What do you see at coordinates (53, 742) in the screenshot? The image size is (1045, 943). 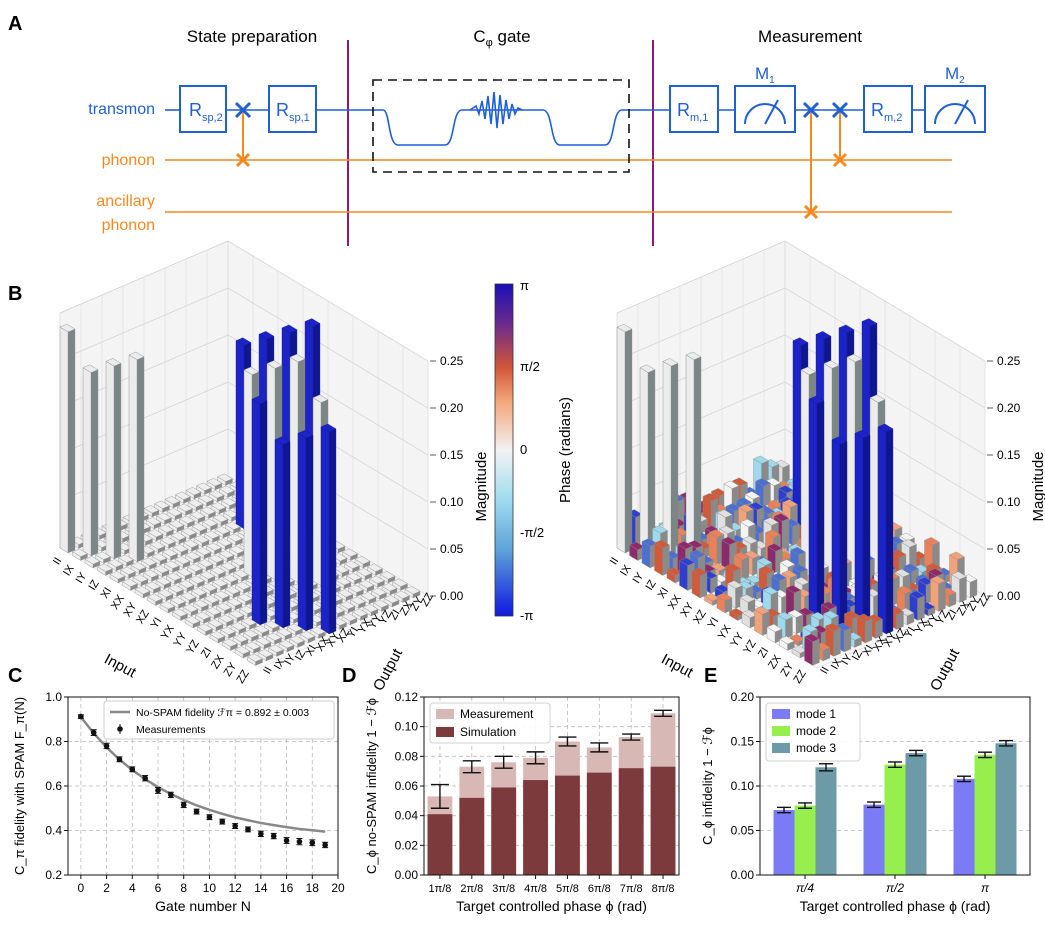 I see `y-tick-label: 0.8` at bounding box center [53, 742].